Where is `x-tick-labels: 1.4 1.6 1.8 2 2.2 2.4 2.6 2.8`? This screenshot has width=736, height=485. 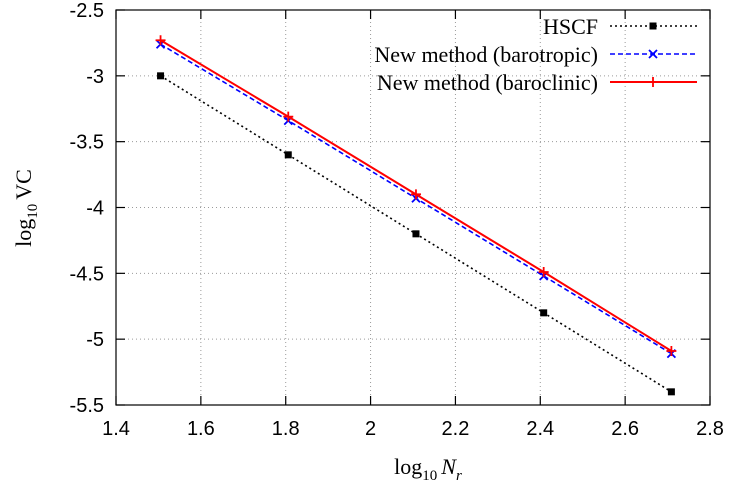 x-tick-labels: 1.4 1.6 1.8 2 2.2 2.4 2.6 2.8 is located at coordinates (413, 429).